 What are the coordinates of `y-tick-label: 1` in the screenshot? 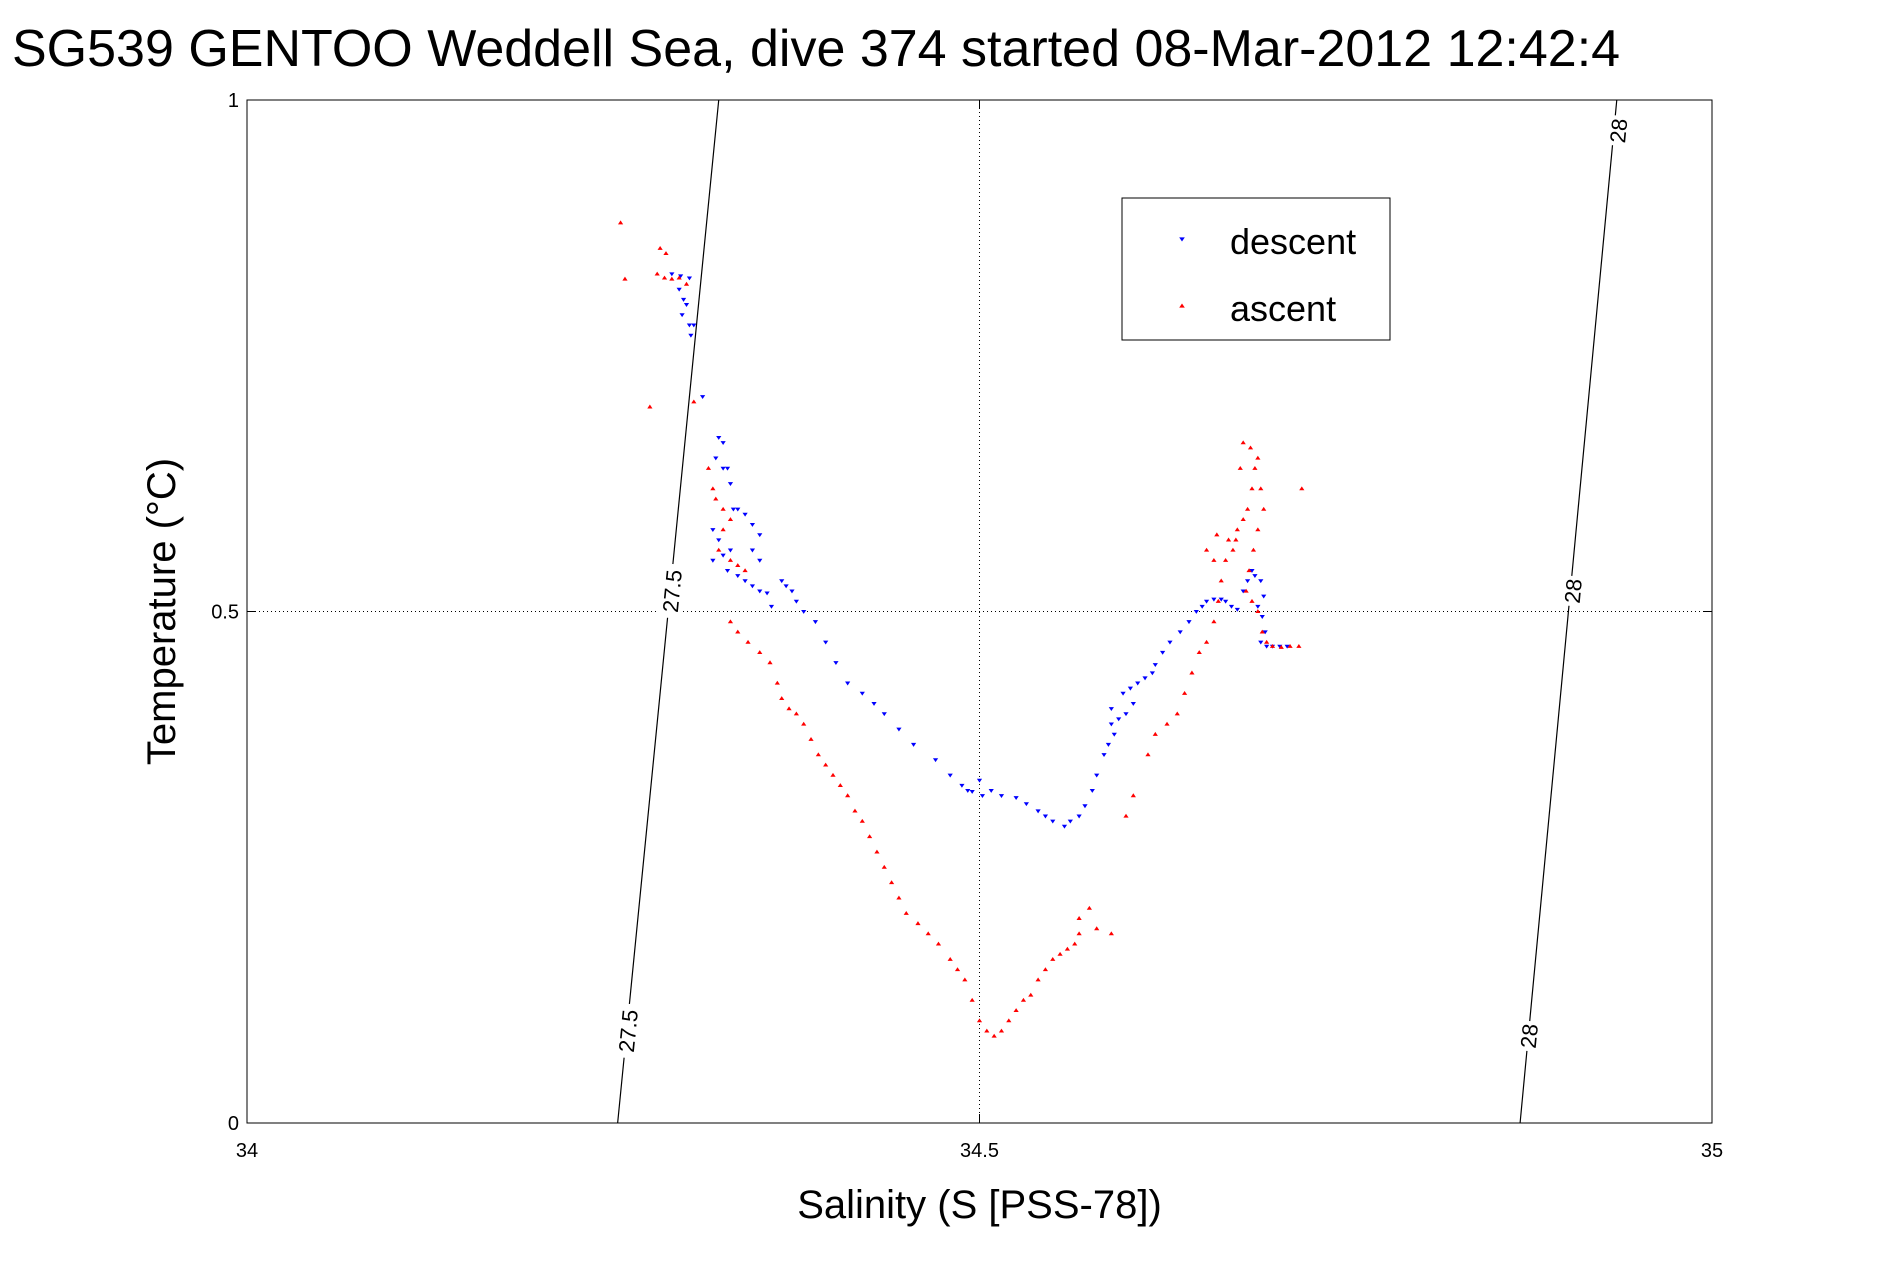 It's located at (233, 101).